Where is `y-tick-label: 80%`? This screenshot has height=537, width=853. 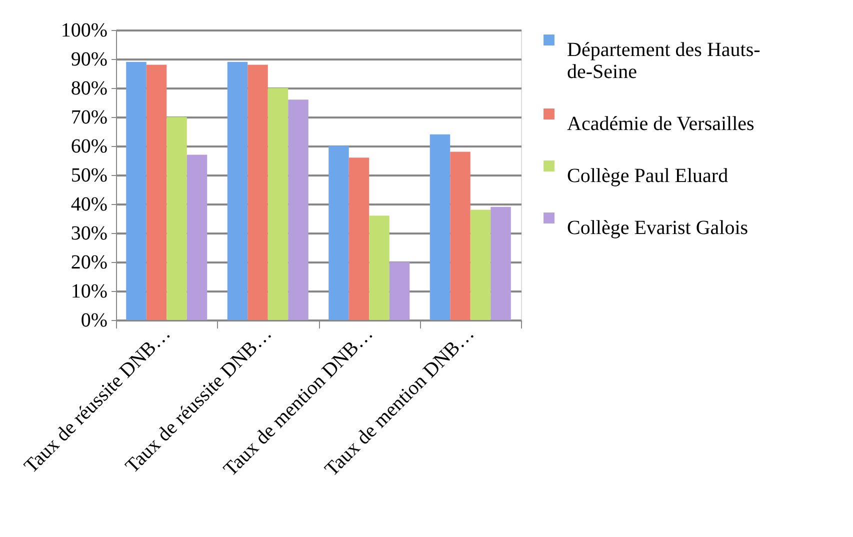
y-tick-label: 80% is located at coordinates (89, 89).